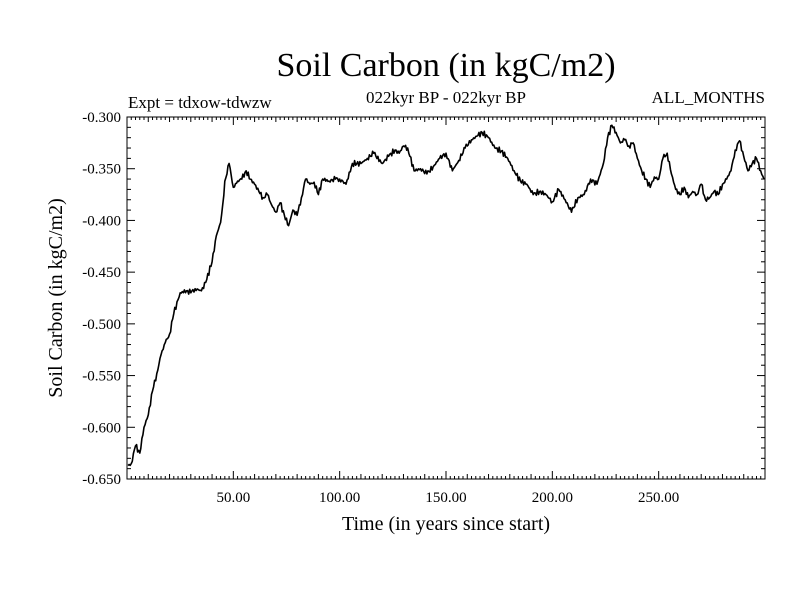 The width and height of the screenshot is (800, 600). What do you see at coordinates (101, 170) in the screenshot?
I see `y-tick-label: -0.350` at bounding box center [101, 170].